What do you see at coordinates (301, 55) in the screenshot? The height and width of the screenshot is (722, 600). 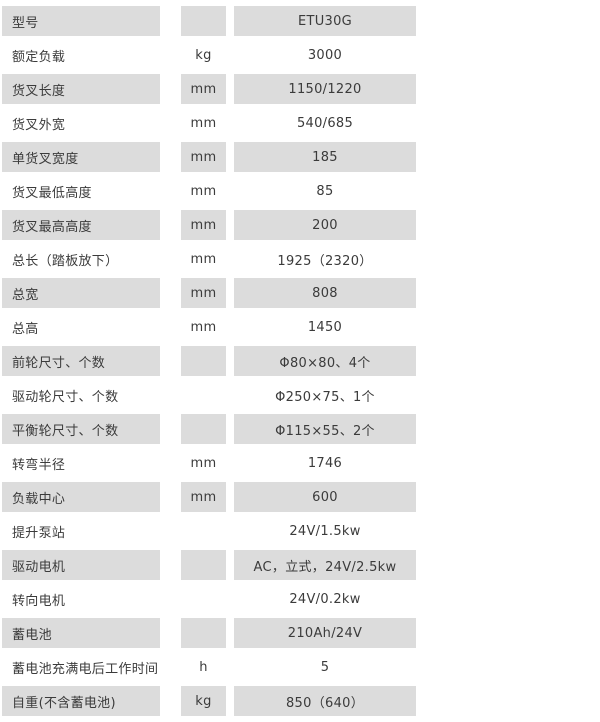 I see `table-row: 额定负载 kg 3000` at bounding box center [301, 55].